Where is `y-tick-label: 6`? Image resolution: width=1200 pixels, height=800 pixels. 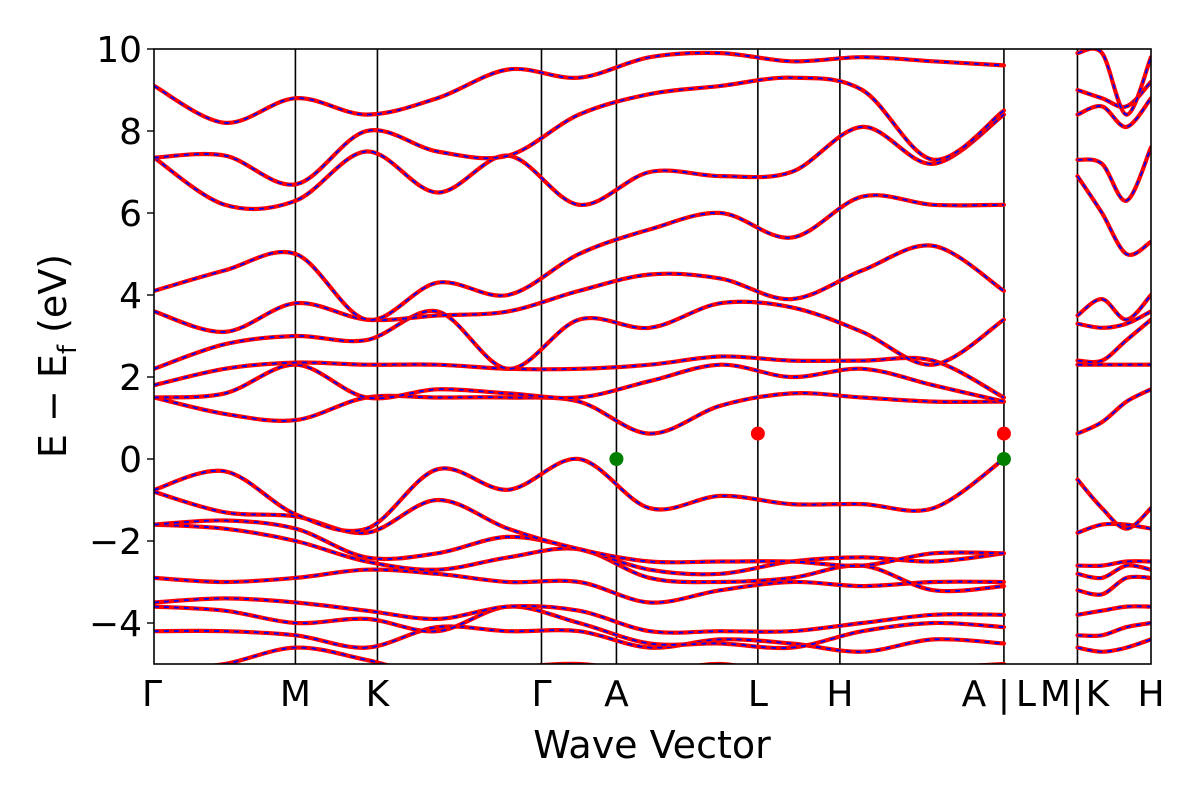
y-tick-label: 6 is located at coordinates (130, 214).